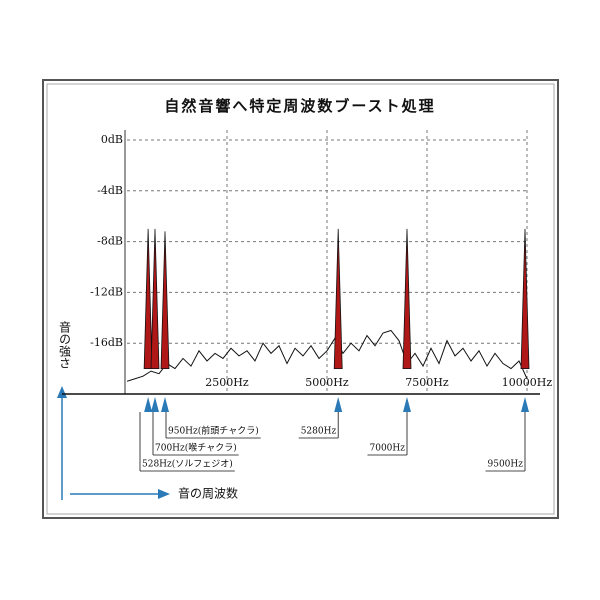 This screenshot has height=600, width=600. Describe the element at coordinates (427, 382) in the screenshot. I see `x-tick-label: 7500Hz` at that location.